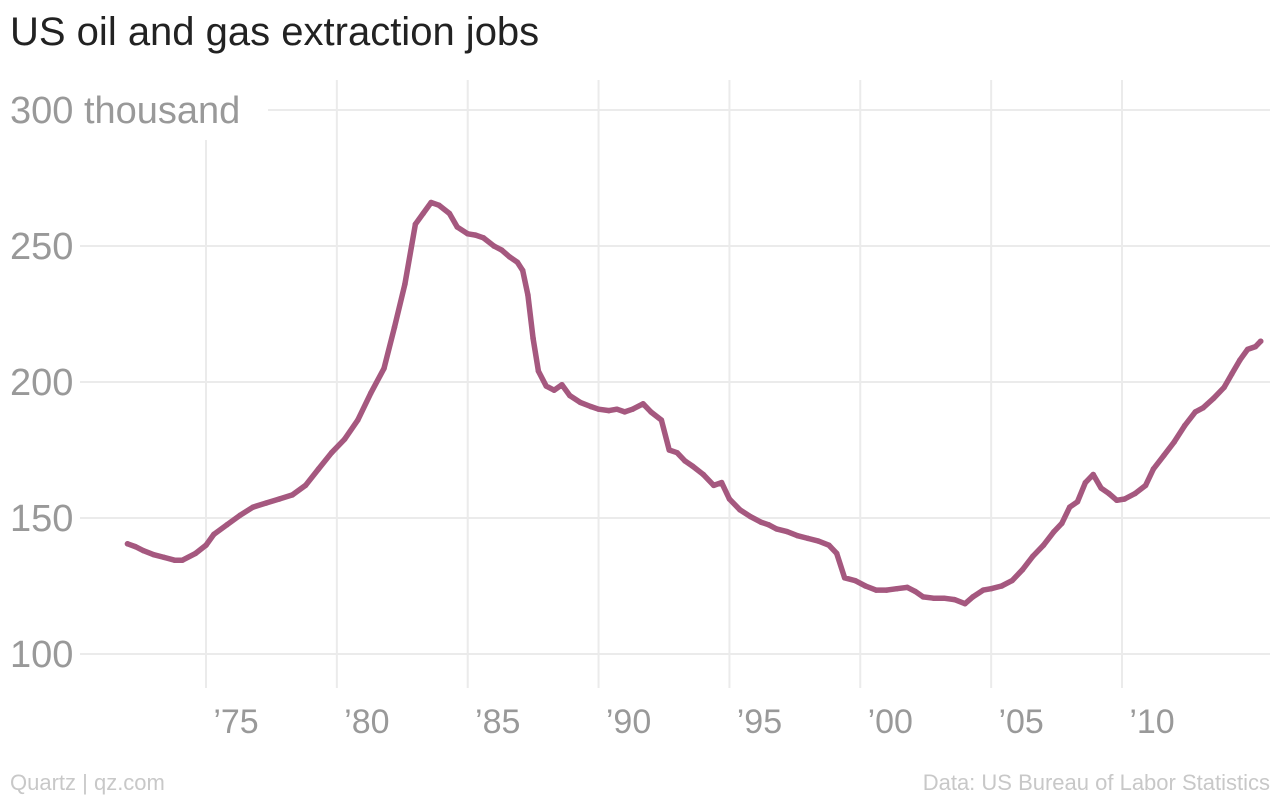  I want to click on y-tick-label: 150, so click(41, 519).